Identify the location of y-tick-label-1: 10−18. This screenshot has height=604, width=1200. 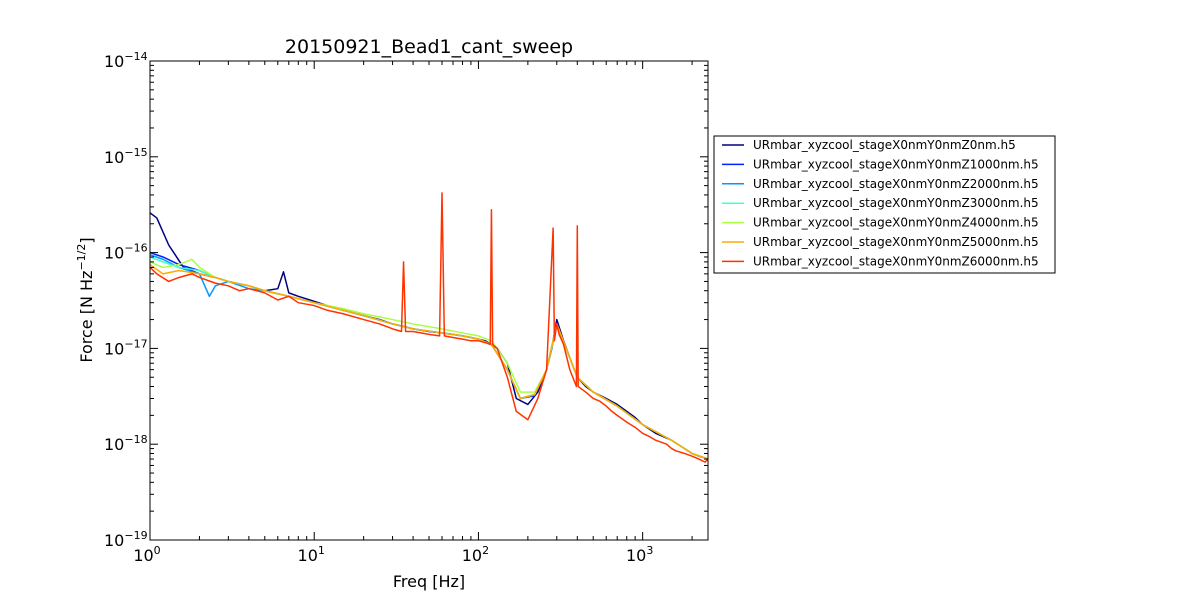
(126, 443).